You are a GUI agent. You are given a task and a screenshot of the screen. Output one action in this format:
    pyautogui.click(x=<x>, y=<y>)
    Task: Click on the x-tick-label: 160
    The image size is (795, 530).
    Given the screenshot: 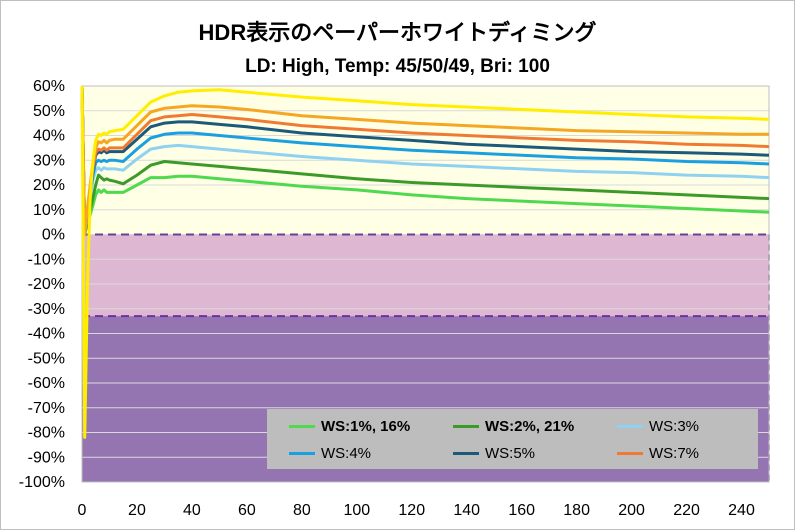 What is the action you would take?
    pyautogui.click(x=521, y=510)
    